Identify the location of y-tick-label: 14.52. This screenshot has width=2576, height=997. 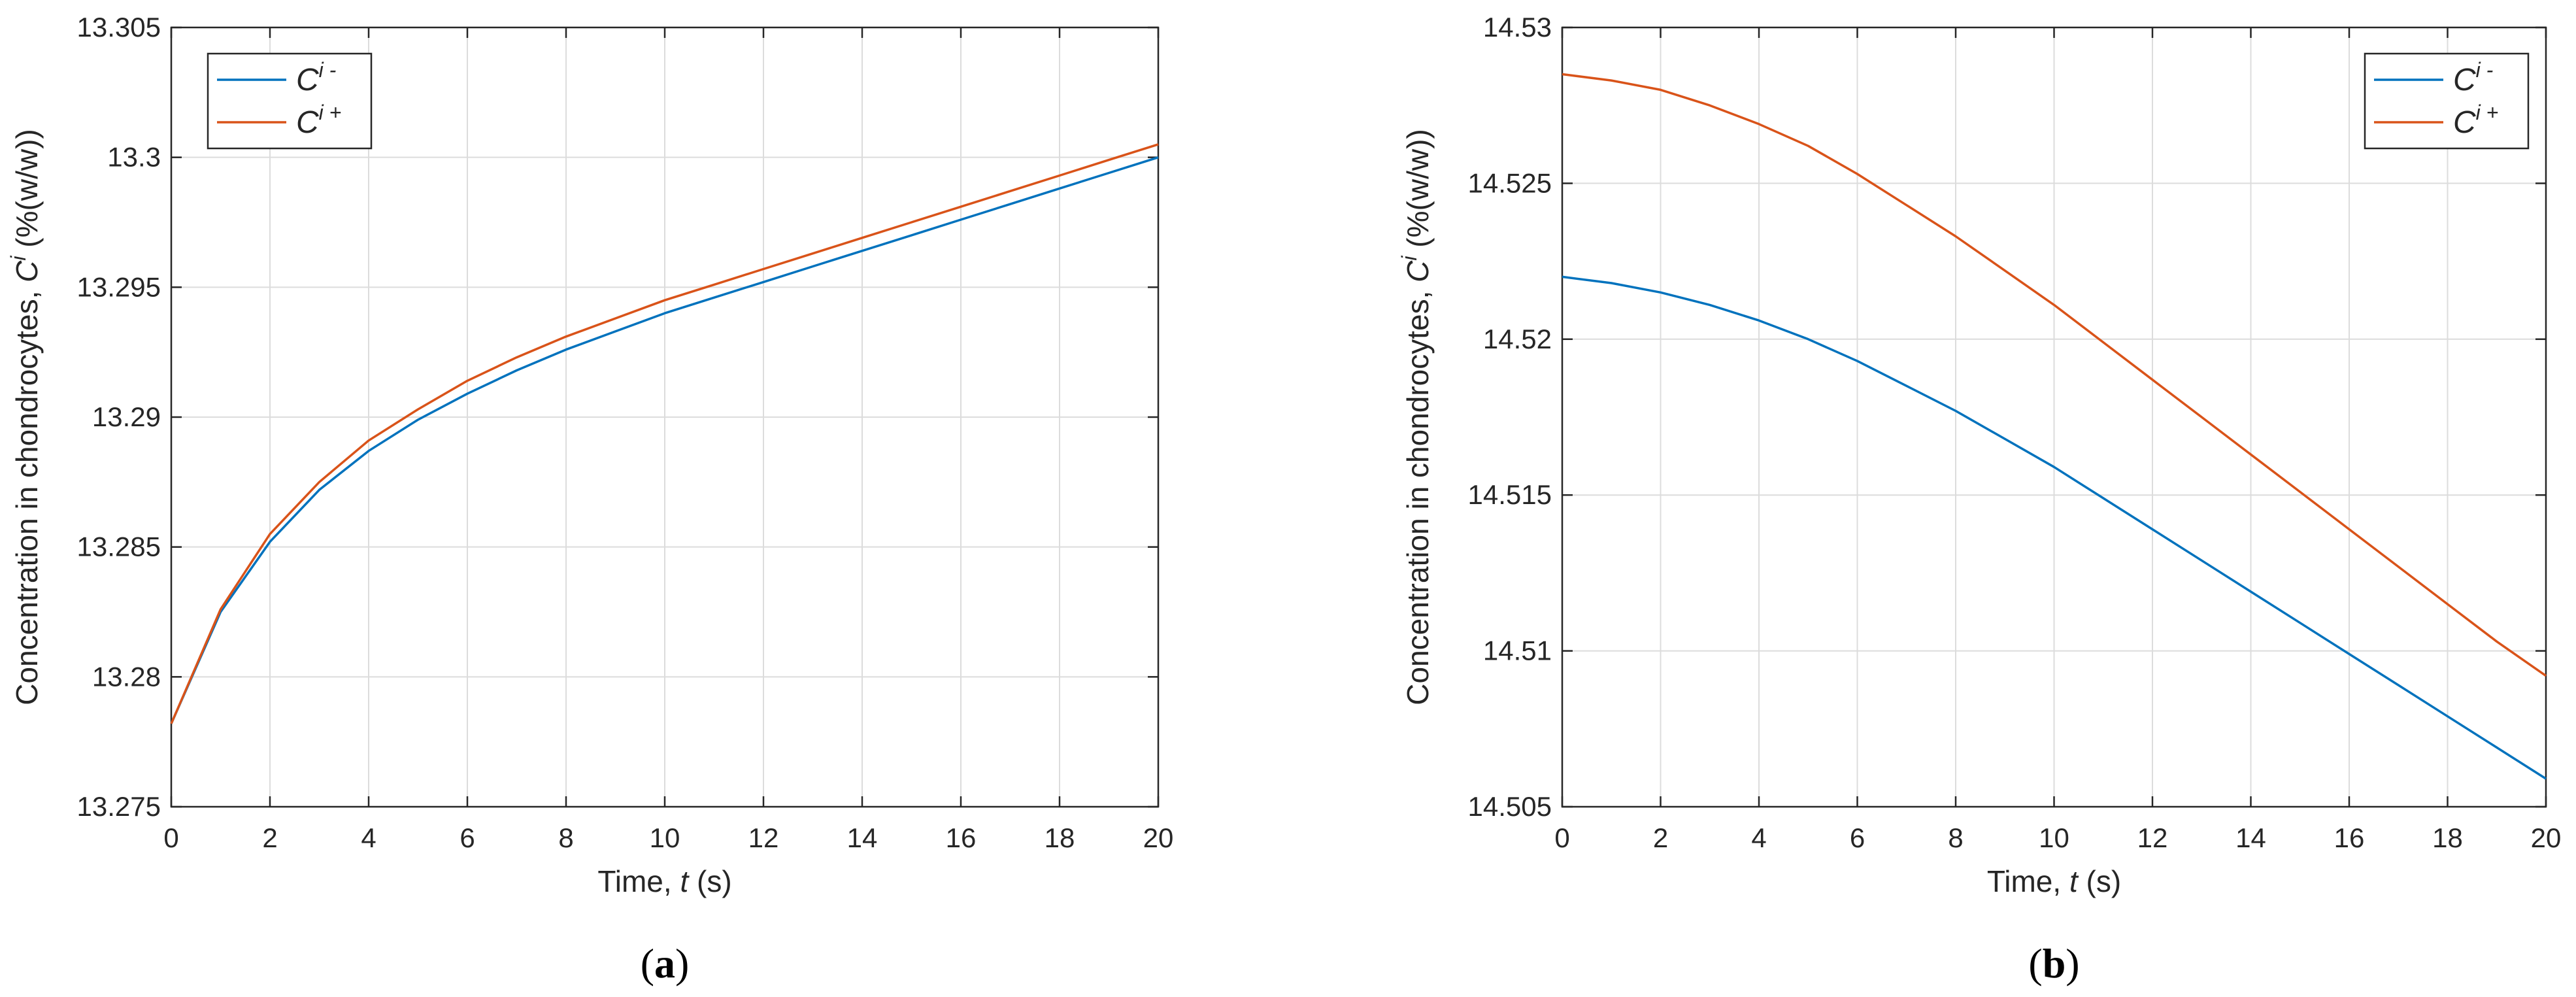
(1517, 339).